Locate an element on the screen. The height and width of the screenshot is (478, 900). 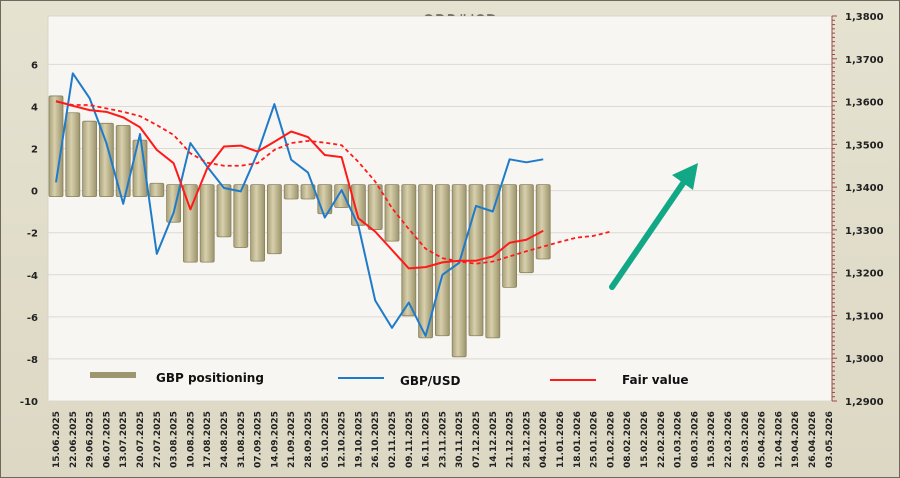
left-tick-label: -8 is located at coordinates (32, 360).